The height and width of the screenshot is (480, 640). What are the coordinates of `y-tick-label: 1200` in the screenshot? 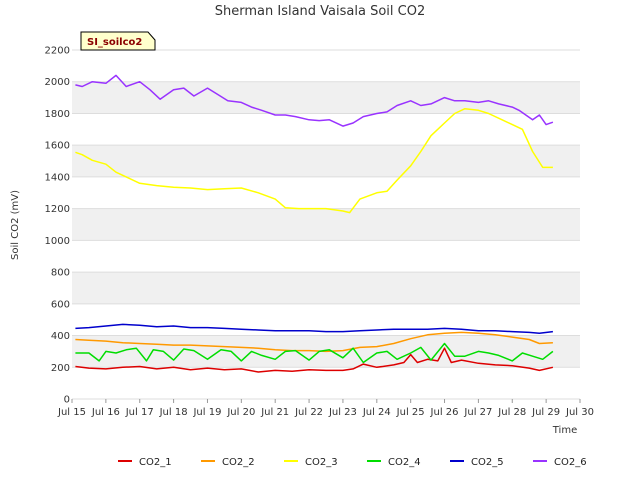 It's located at (57, 209).